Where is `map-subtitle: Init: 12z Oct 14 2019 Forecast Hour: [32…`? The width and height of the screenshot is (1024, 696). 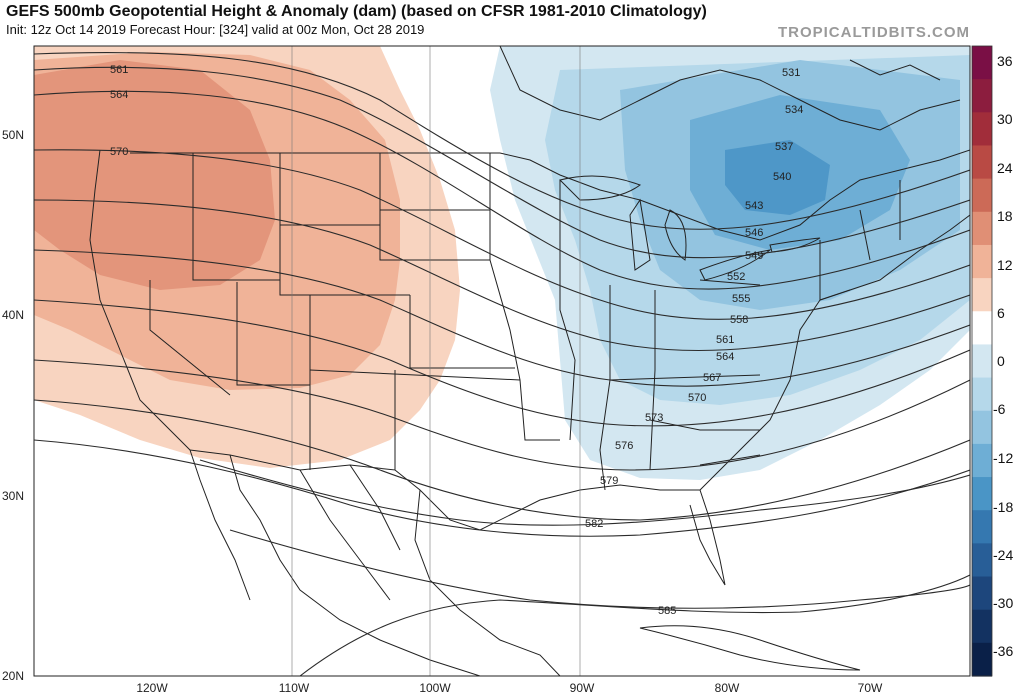 map-subtitle: Init: 12z Oct 14 2019 Forecast Hour: [32… is located at coordinates (215, 29).